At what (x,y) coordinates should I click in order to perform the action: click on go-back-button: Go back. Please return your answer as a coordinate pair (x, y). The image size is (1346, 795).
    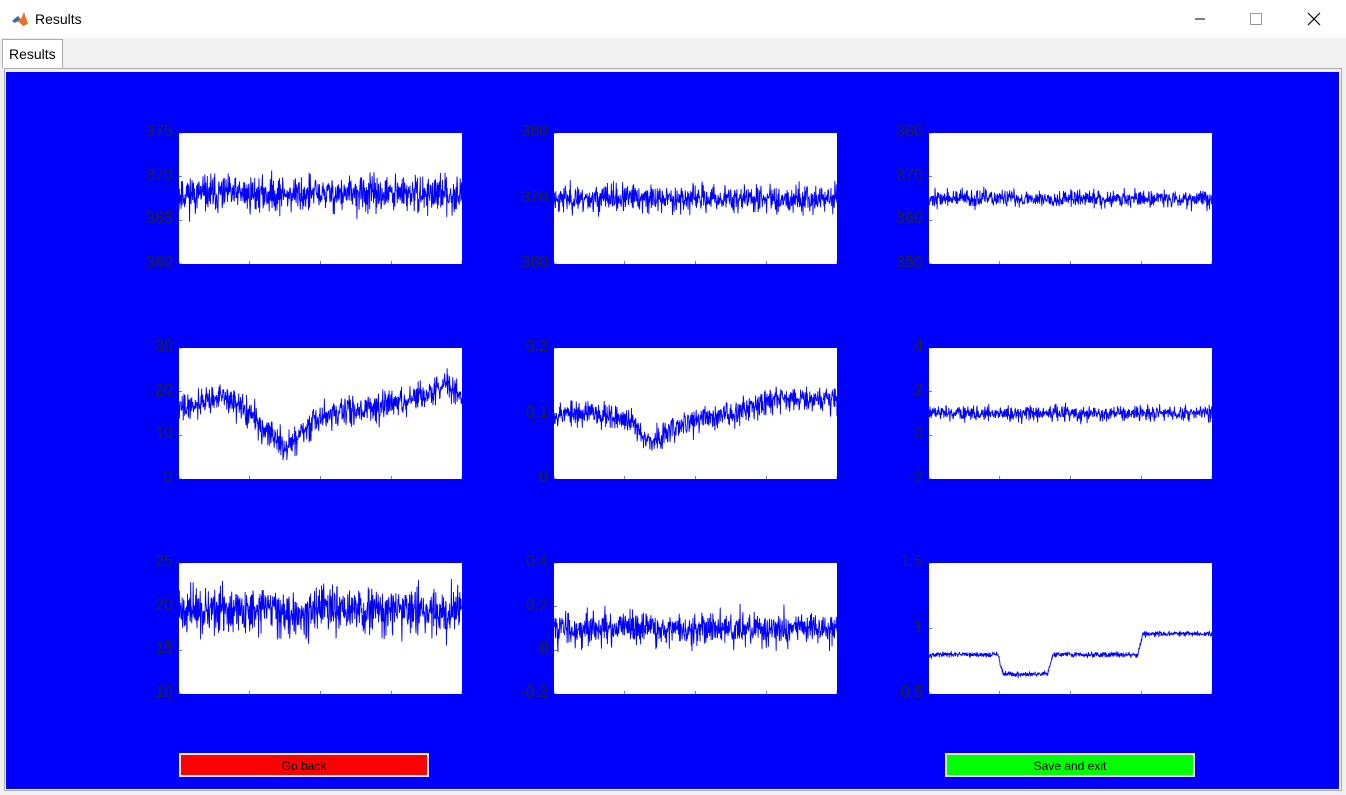
    Looking at the image, I should click on (304, 765).